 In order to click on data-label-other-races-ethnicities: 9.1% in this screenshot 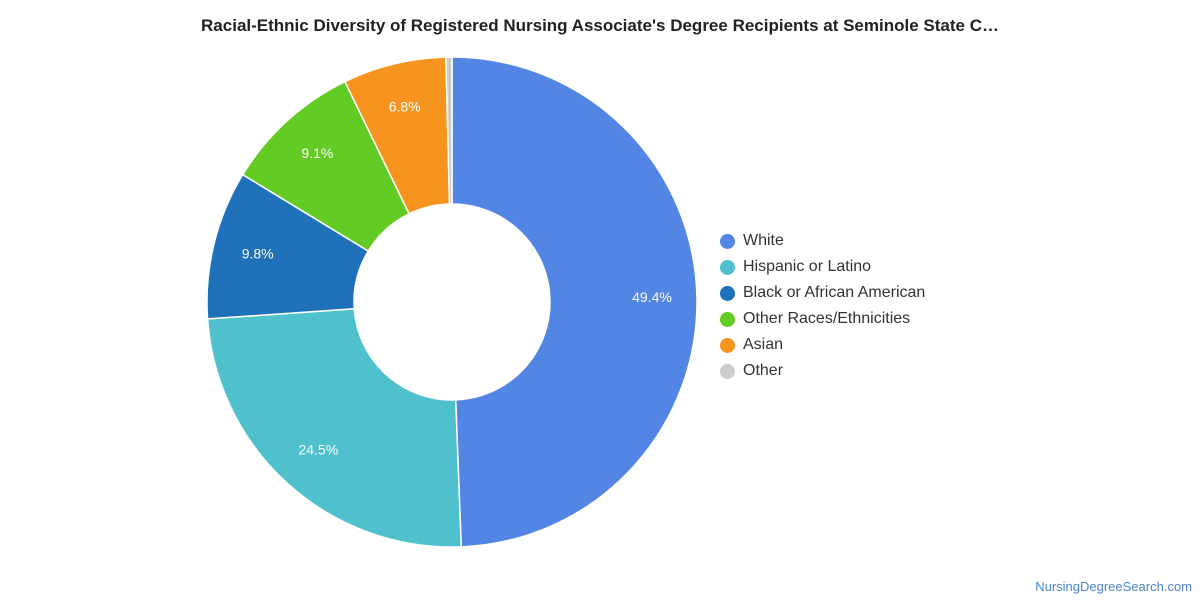, I will do `click(317, 153)`.